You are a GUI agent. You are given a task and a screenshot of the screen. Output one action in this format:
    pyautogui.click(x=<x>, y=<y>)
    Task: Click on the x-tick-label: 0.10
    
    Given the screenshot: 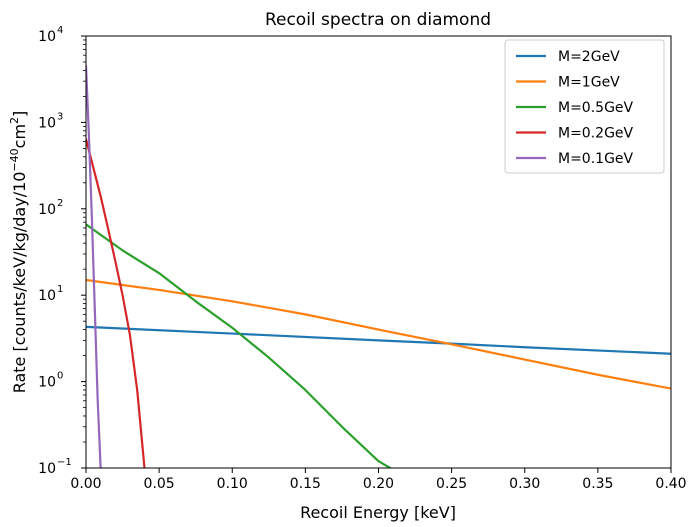 What is the action you would take?
    pyautogui.click(x=232, y=484)
    